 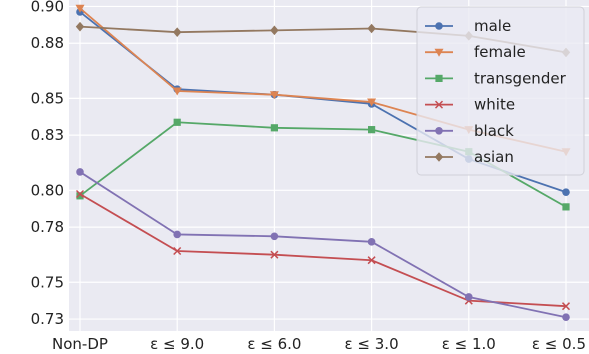 What do you see at coordinates (47, 43) in the screenshot?
I see `y-tick-label: 0.88` at bounding box center [47, 43].